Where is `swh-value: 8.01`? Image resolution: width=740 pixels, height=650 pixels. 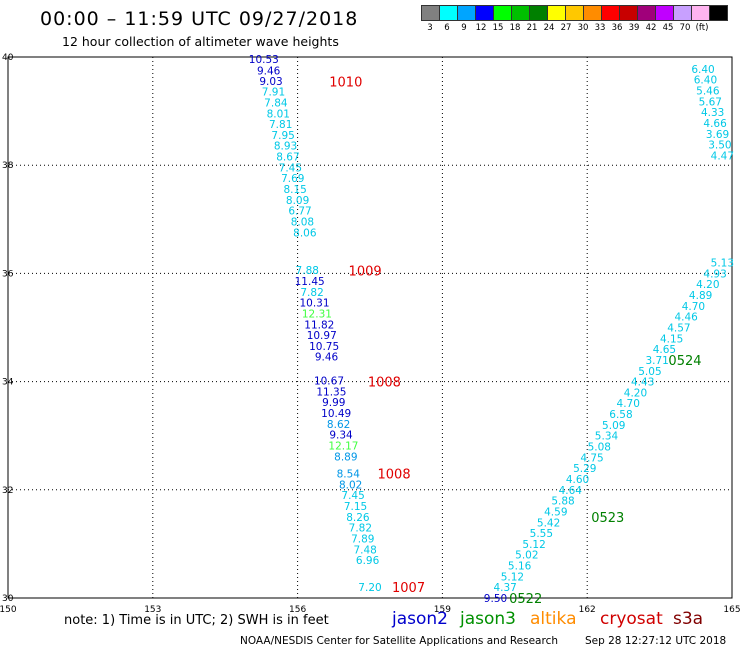 swh-value: 8.01 is located at coordinates (278, 114).